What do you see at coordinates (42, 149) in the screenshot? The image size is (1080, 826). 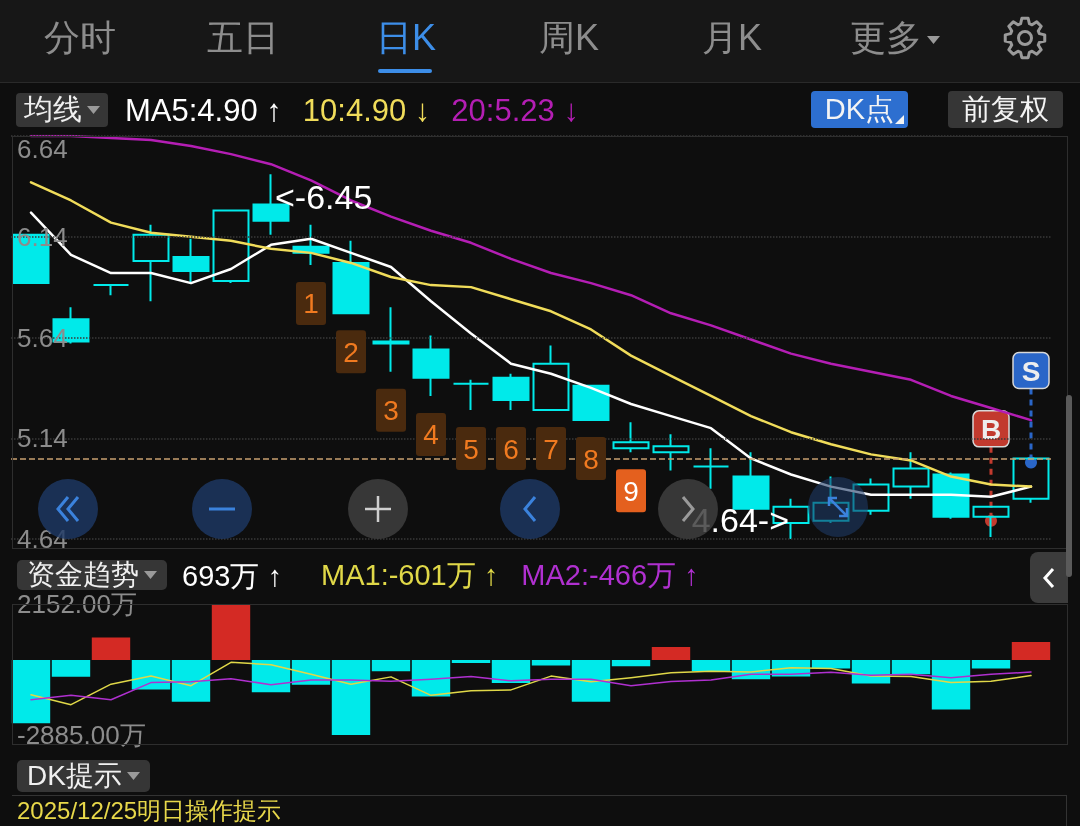 I see `y-tick-label: 6.64` at bounding box center [42, 149].